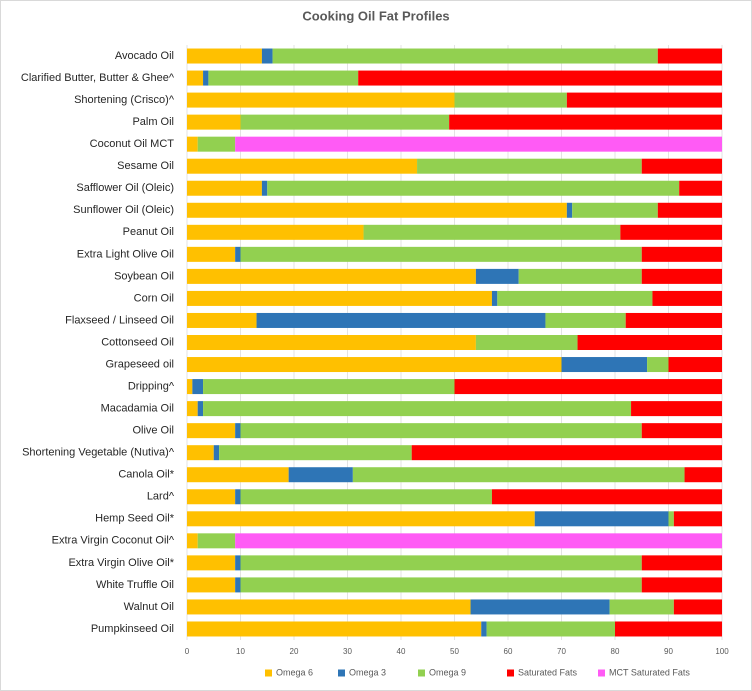 Image resolution: width=752 pixels, height=691 pixels. Describe the element at coordinates (132, 629) in the screenshot. I see `y-tick-label: Pumpkinseed Oil` at that location.